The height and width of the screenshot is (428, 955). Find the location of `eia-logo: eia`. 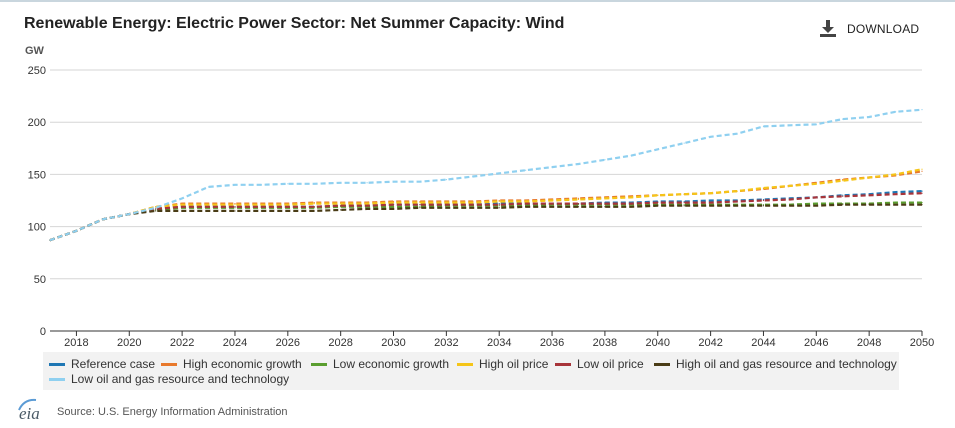

eia-logo: eia is located at coordinates (30, 411).